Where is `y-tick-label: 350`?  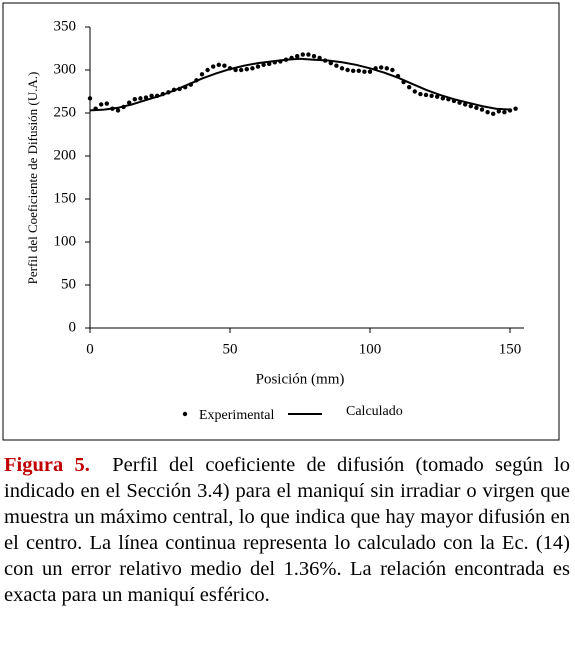 y-tick-label: 350 is located at coordinates (65, 26).